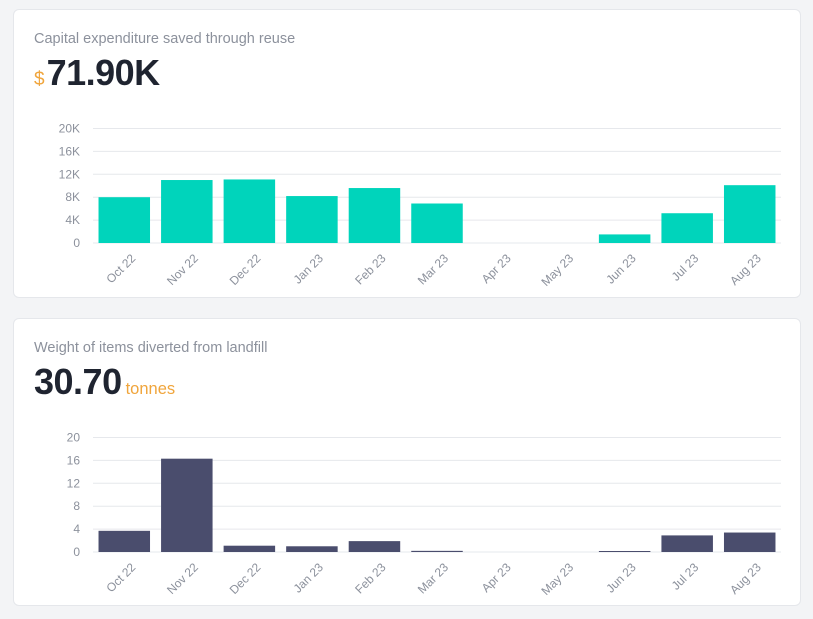  What do you see at coordinates (74, 483) in the screenshot?
I see `landfill-y-tick-label: 12` at bounding box center [74, 483].